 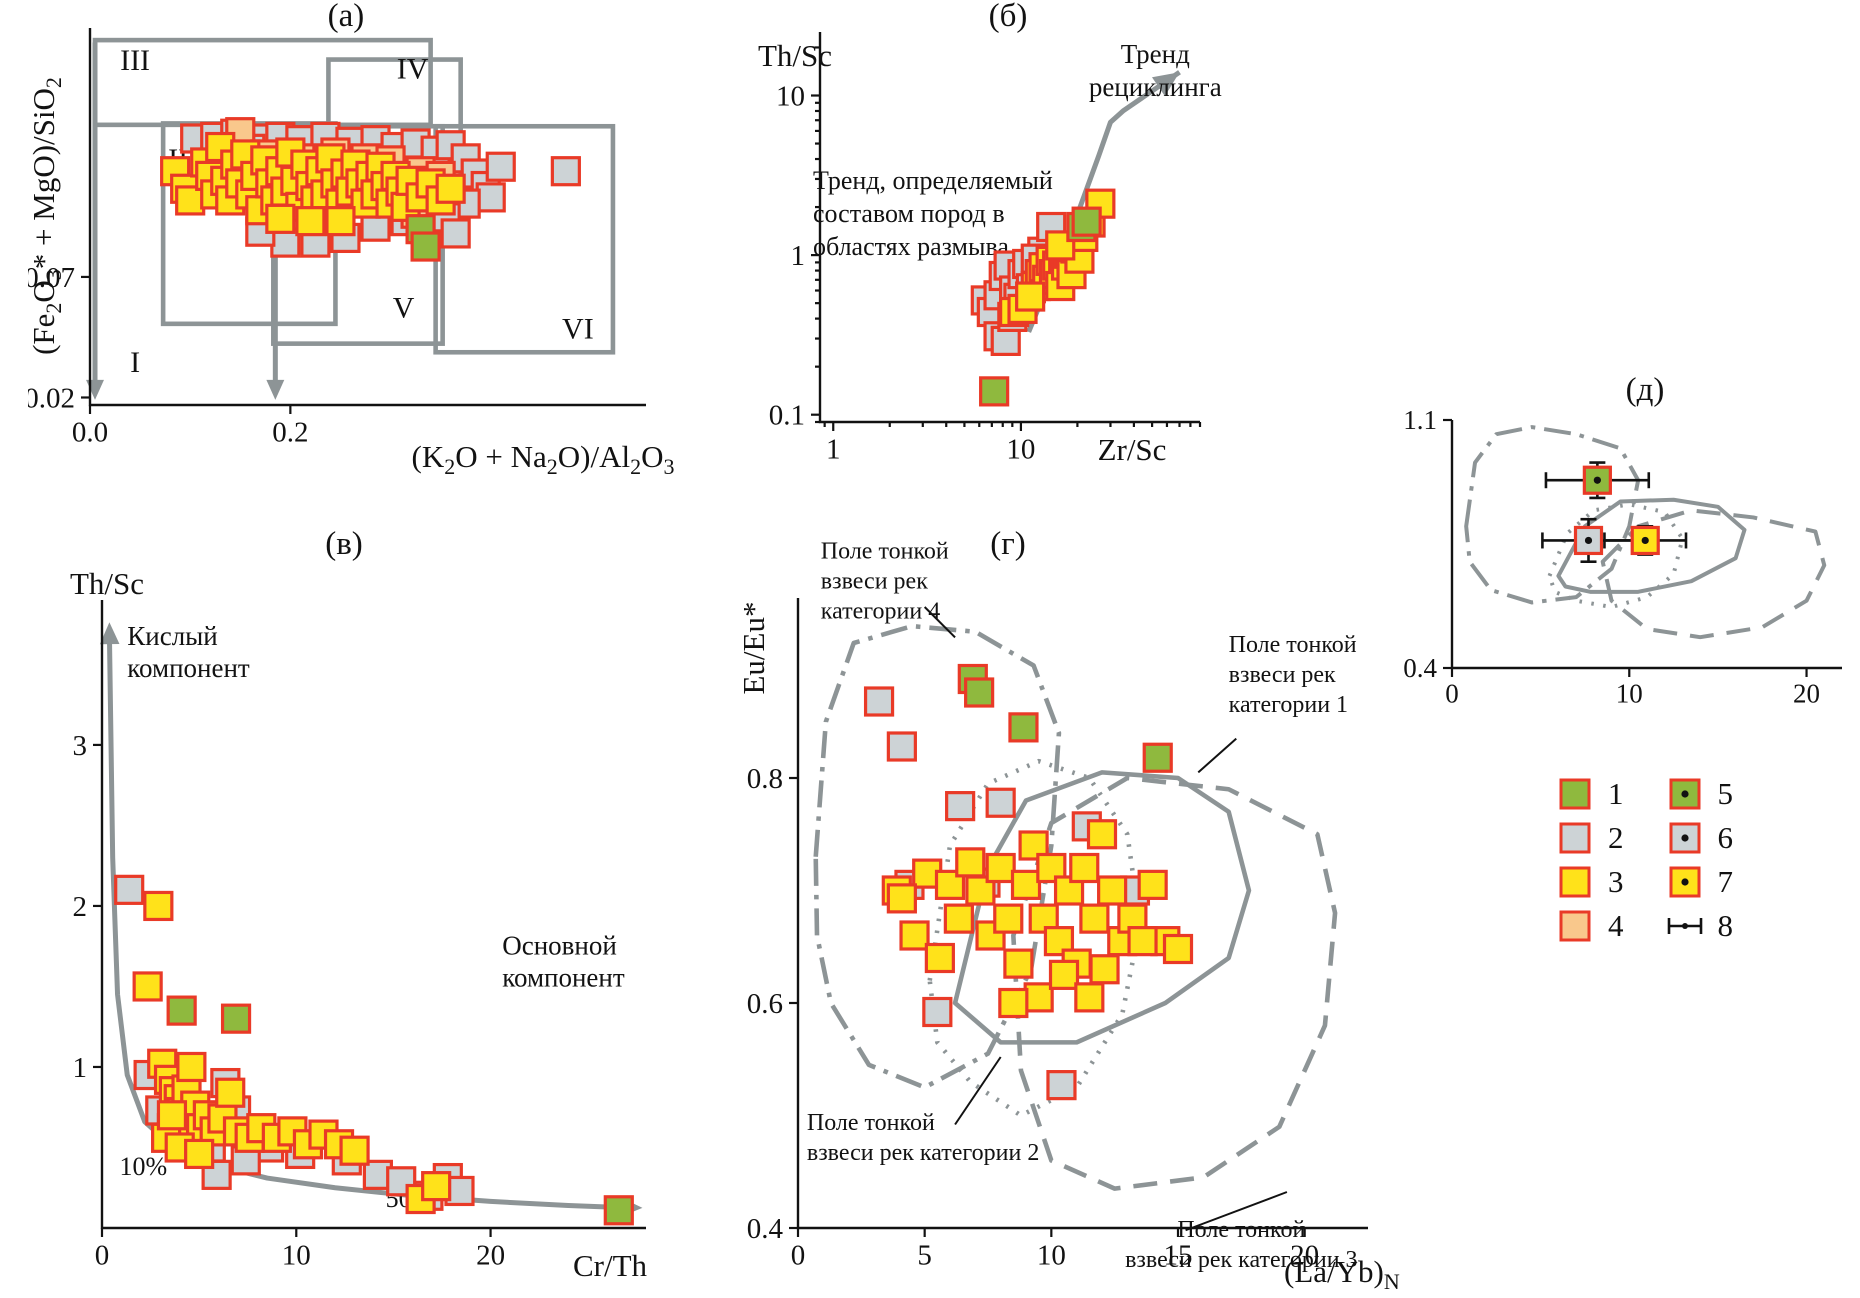 I want to click on field-cat3, so click(x=1174, y=983).